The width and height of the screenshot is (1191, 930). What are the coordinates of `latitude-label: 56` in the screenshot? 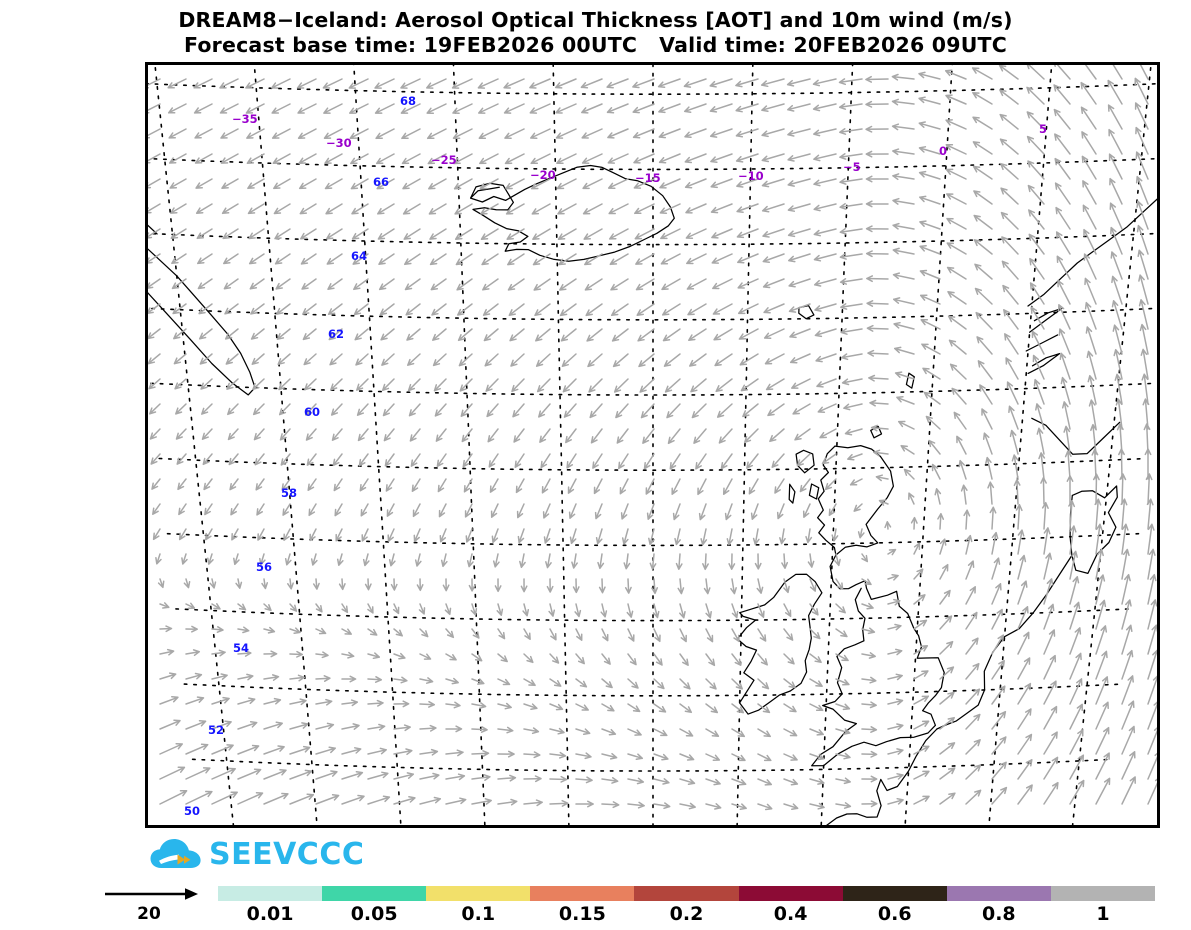 It's located at (264, 567).